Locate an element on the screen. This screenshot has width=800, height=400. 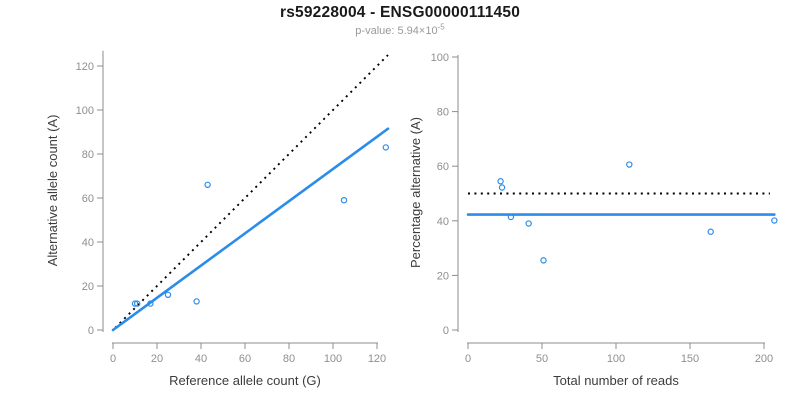
x-tick-label: 50 is located at coordinates (542, 359).